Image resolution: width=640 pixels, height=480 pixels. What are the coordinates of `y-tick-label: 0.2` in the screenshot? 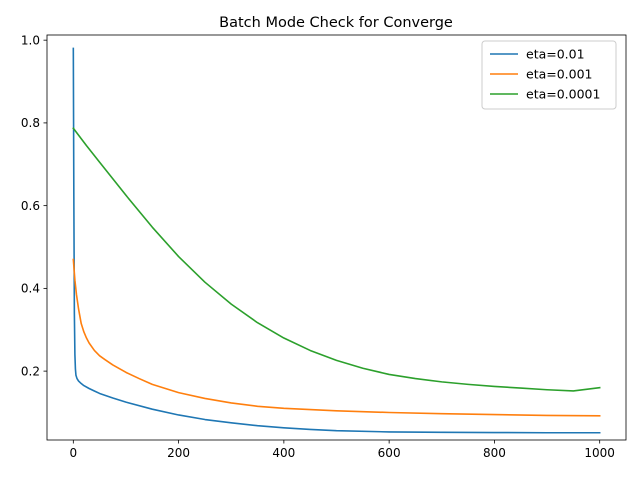 It's located at (30, 371).